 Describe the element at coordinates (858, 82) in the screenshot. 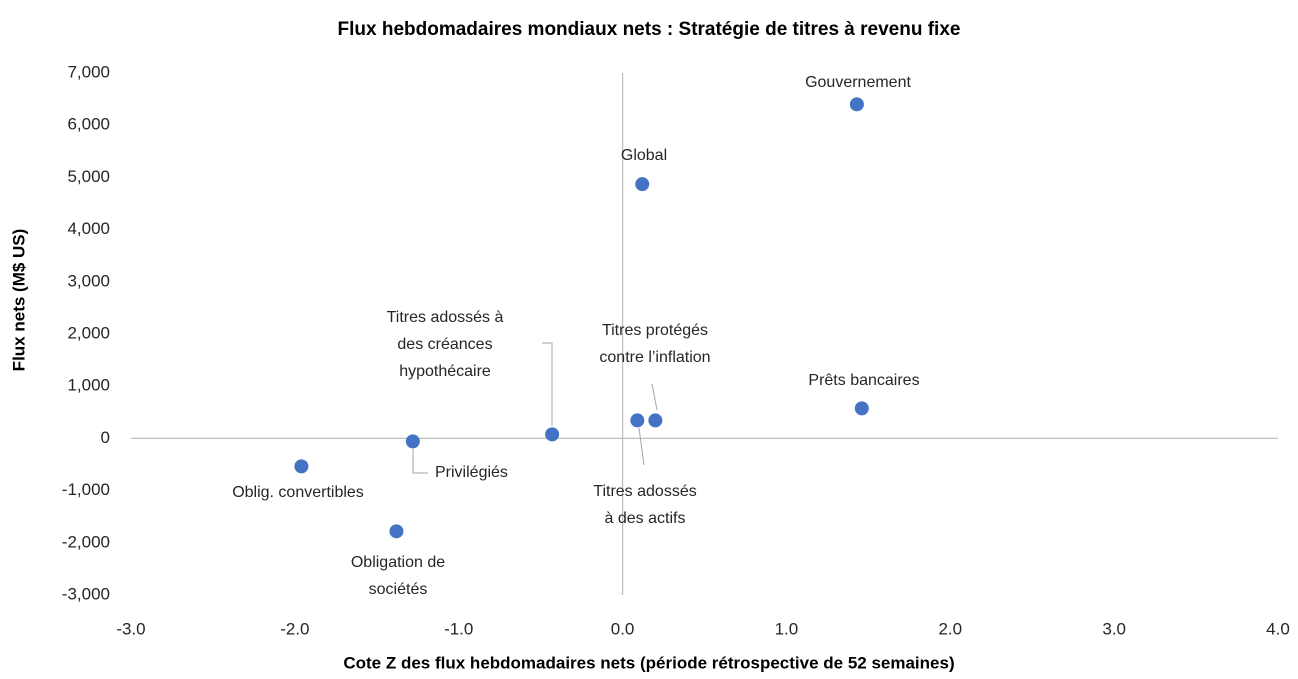

I see `data-label: Gouvernement` at that location.